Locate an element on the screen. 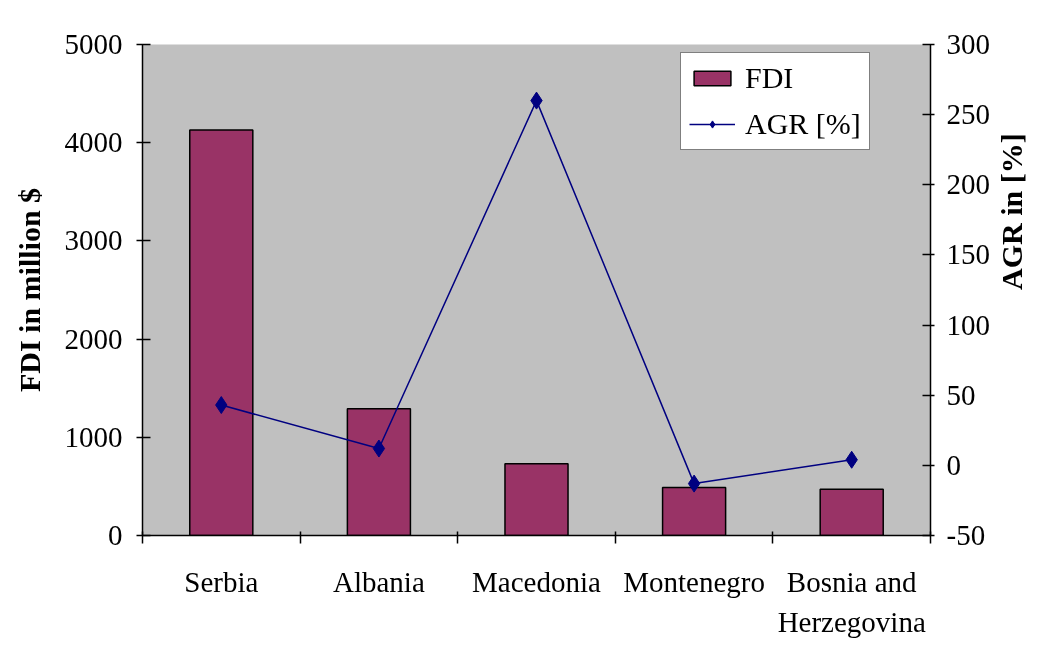 Image resolution: width=1041 pixels, height=645 pixels. y2-tick-label: -50 is located at coordinates (966, 535).